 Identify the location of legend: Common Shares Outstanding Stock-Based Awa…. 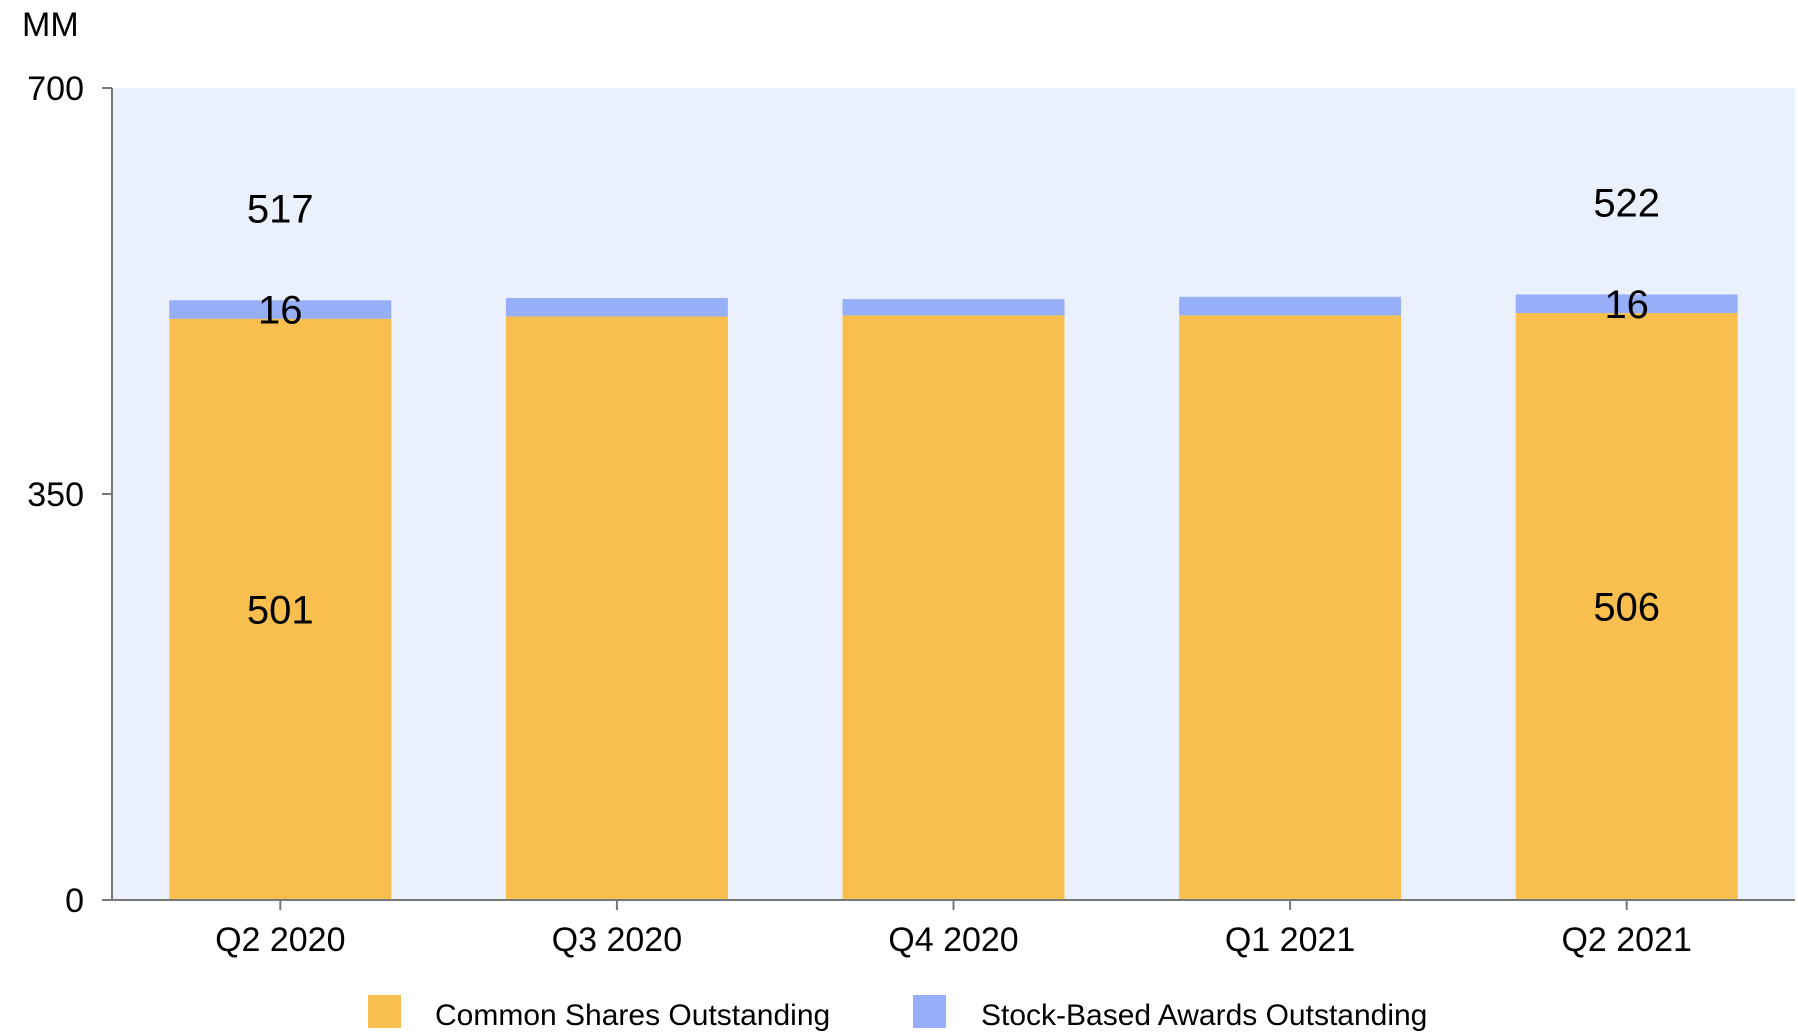
(897, 1013).